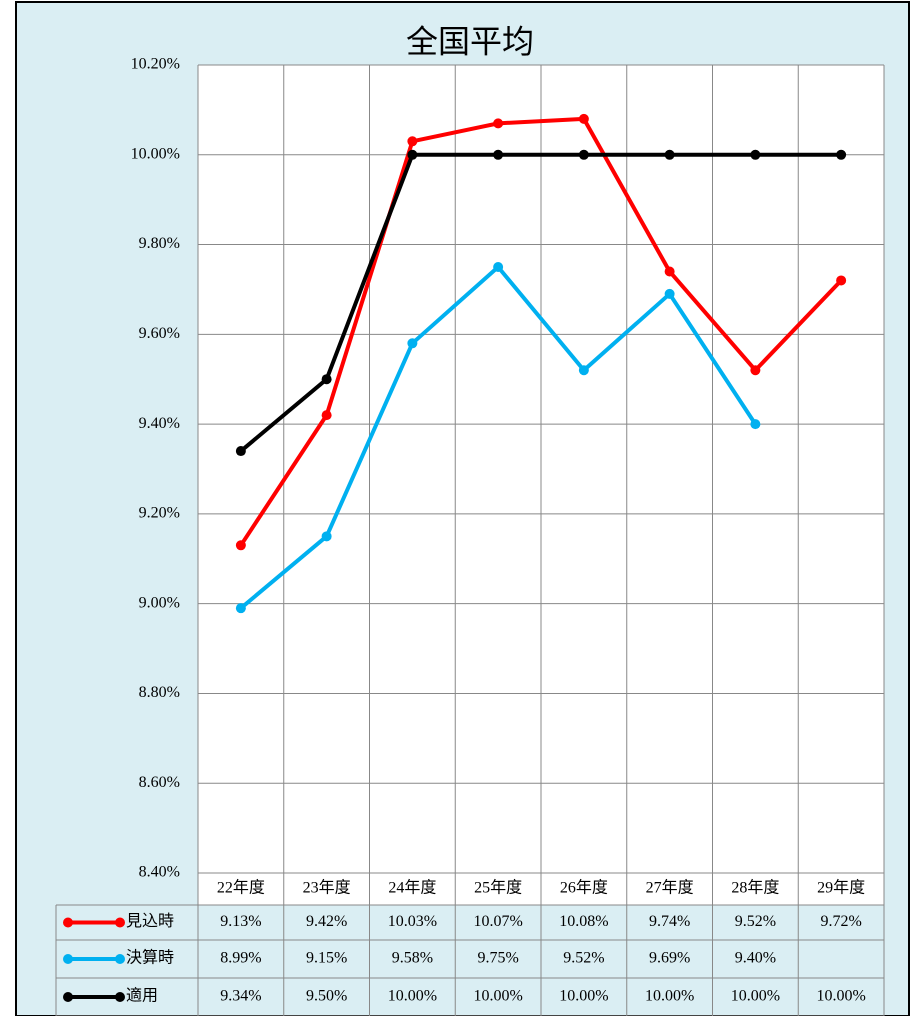 This screenshot has height=1016, width=913. I want to click on table-cell: 9.75%, so click(497, 958).